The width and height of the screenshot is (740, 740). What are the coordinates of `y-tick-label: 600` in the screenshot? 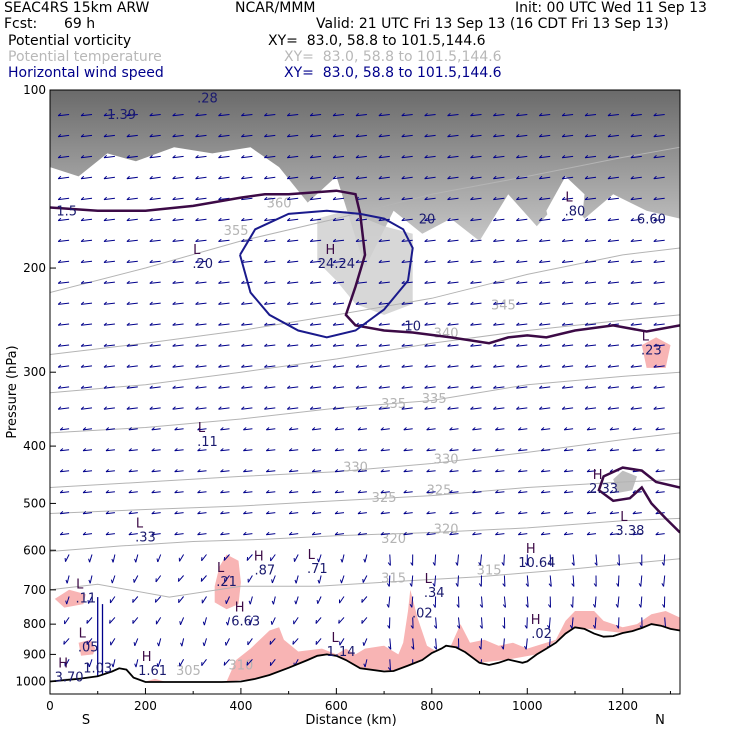 It's located at (34, 550).